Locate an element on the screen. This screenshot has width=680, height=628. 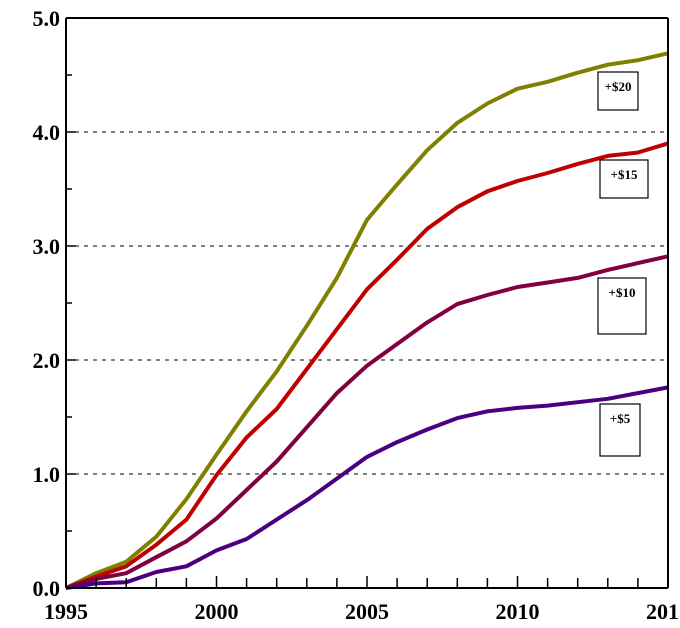
x-tick-label-0: 1995 is located at coordinates (66, 611).